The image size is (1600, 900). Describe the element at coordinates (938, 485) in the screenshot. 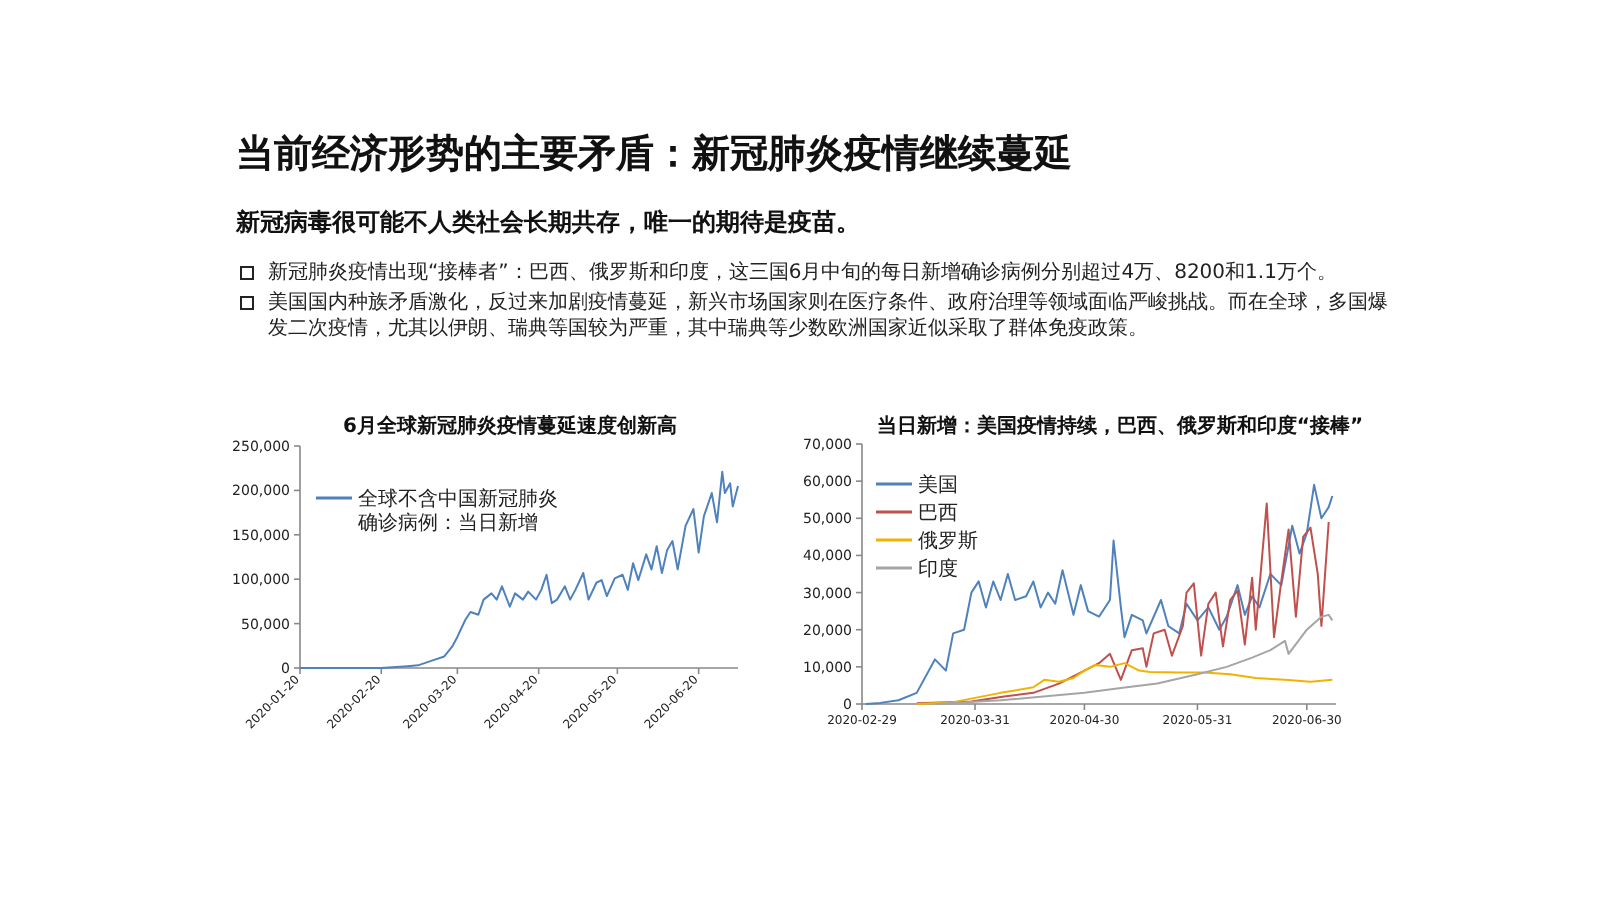

I see `legend-label: 美国` at that location.